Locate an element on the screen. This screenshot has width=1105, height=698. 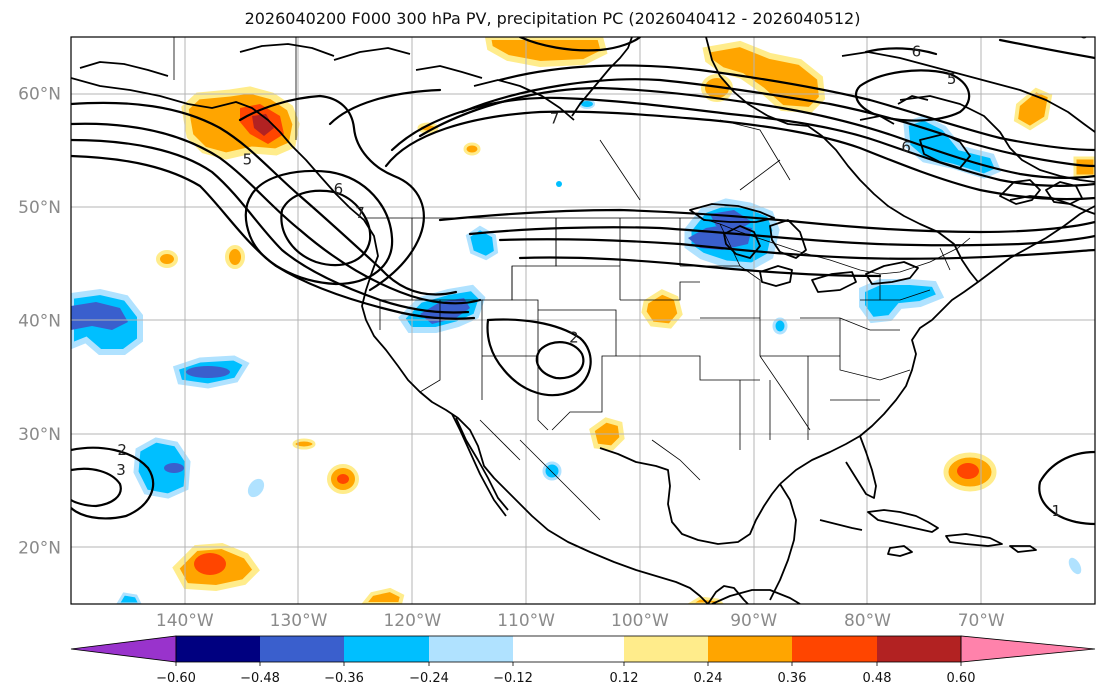
colorbar-tick-label: −0.24 is located at coordinates (429, 678).